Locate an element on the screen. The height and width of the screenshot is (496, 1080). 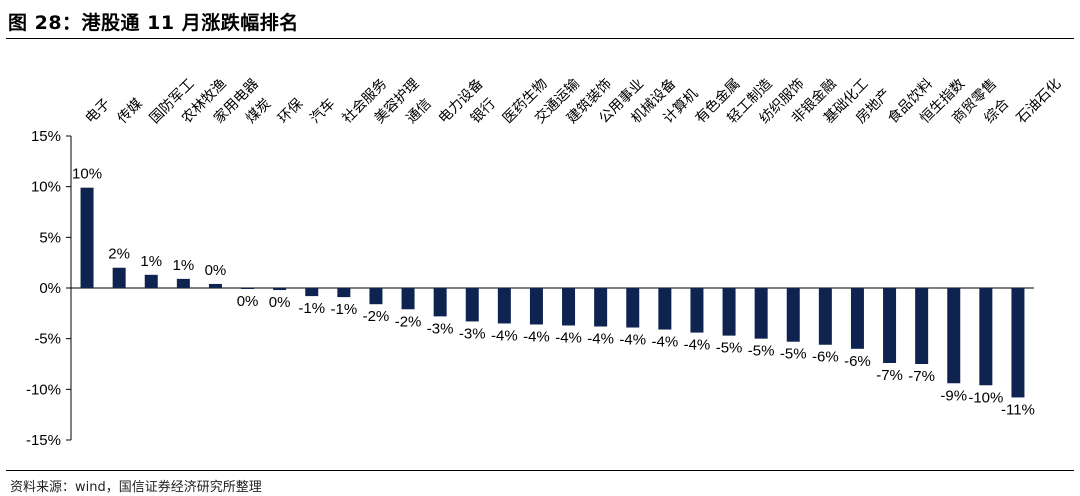
category-label: 环保 is located at coordinates (290, 111).